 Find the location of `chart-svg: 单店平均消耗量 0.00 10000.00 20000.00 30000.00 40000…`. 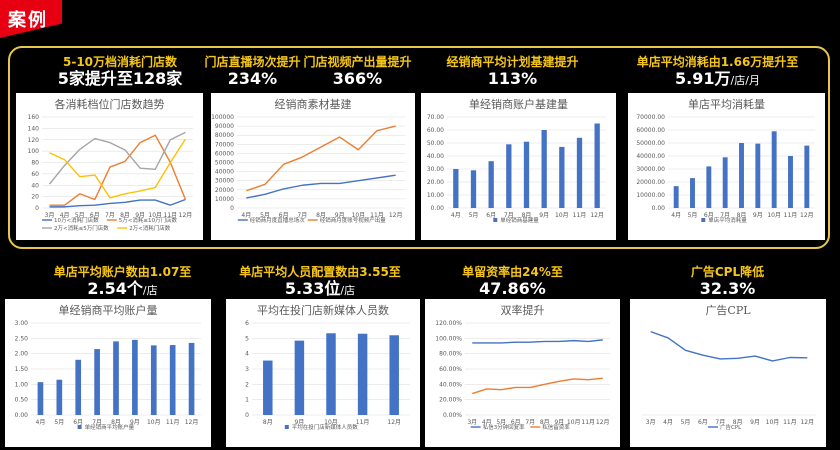

chart-svg: 单店平均消耗量 0.00 10000.00 20000.00 30000.00 40000… is located at coordinates (725, 160).